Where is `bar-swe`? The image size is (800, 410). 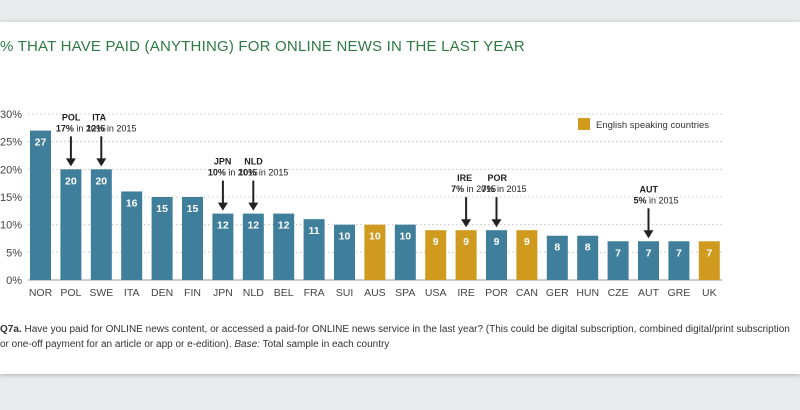 bar-swe is located at coordinates (101, 224).